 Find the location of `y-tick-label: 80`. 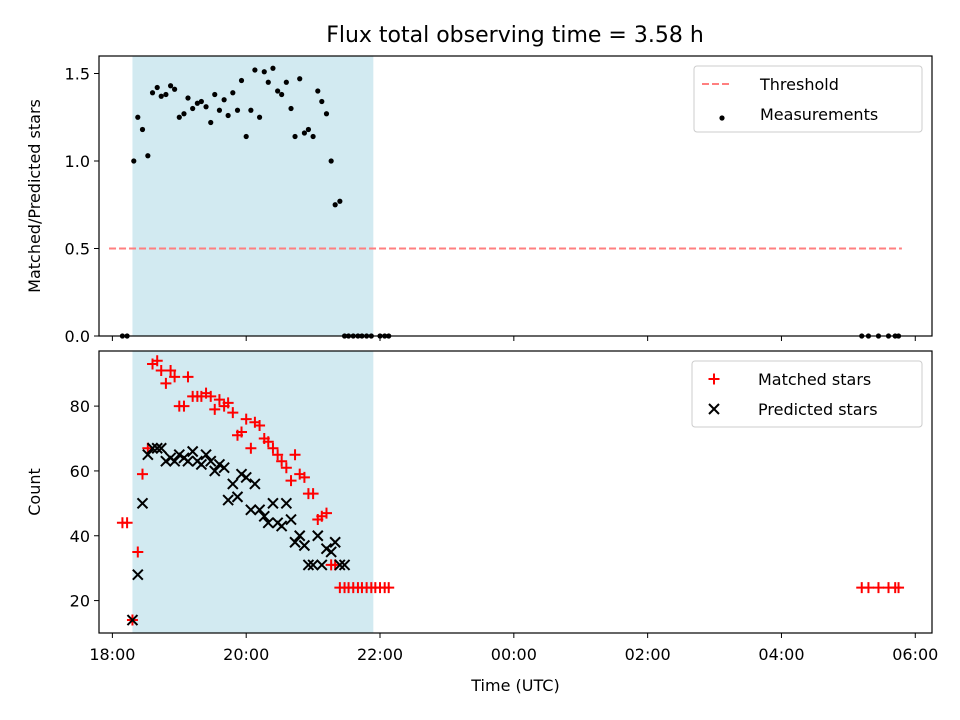

y-tick-label: 80 is located at coordinates (80, 406).